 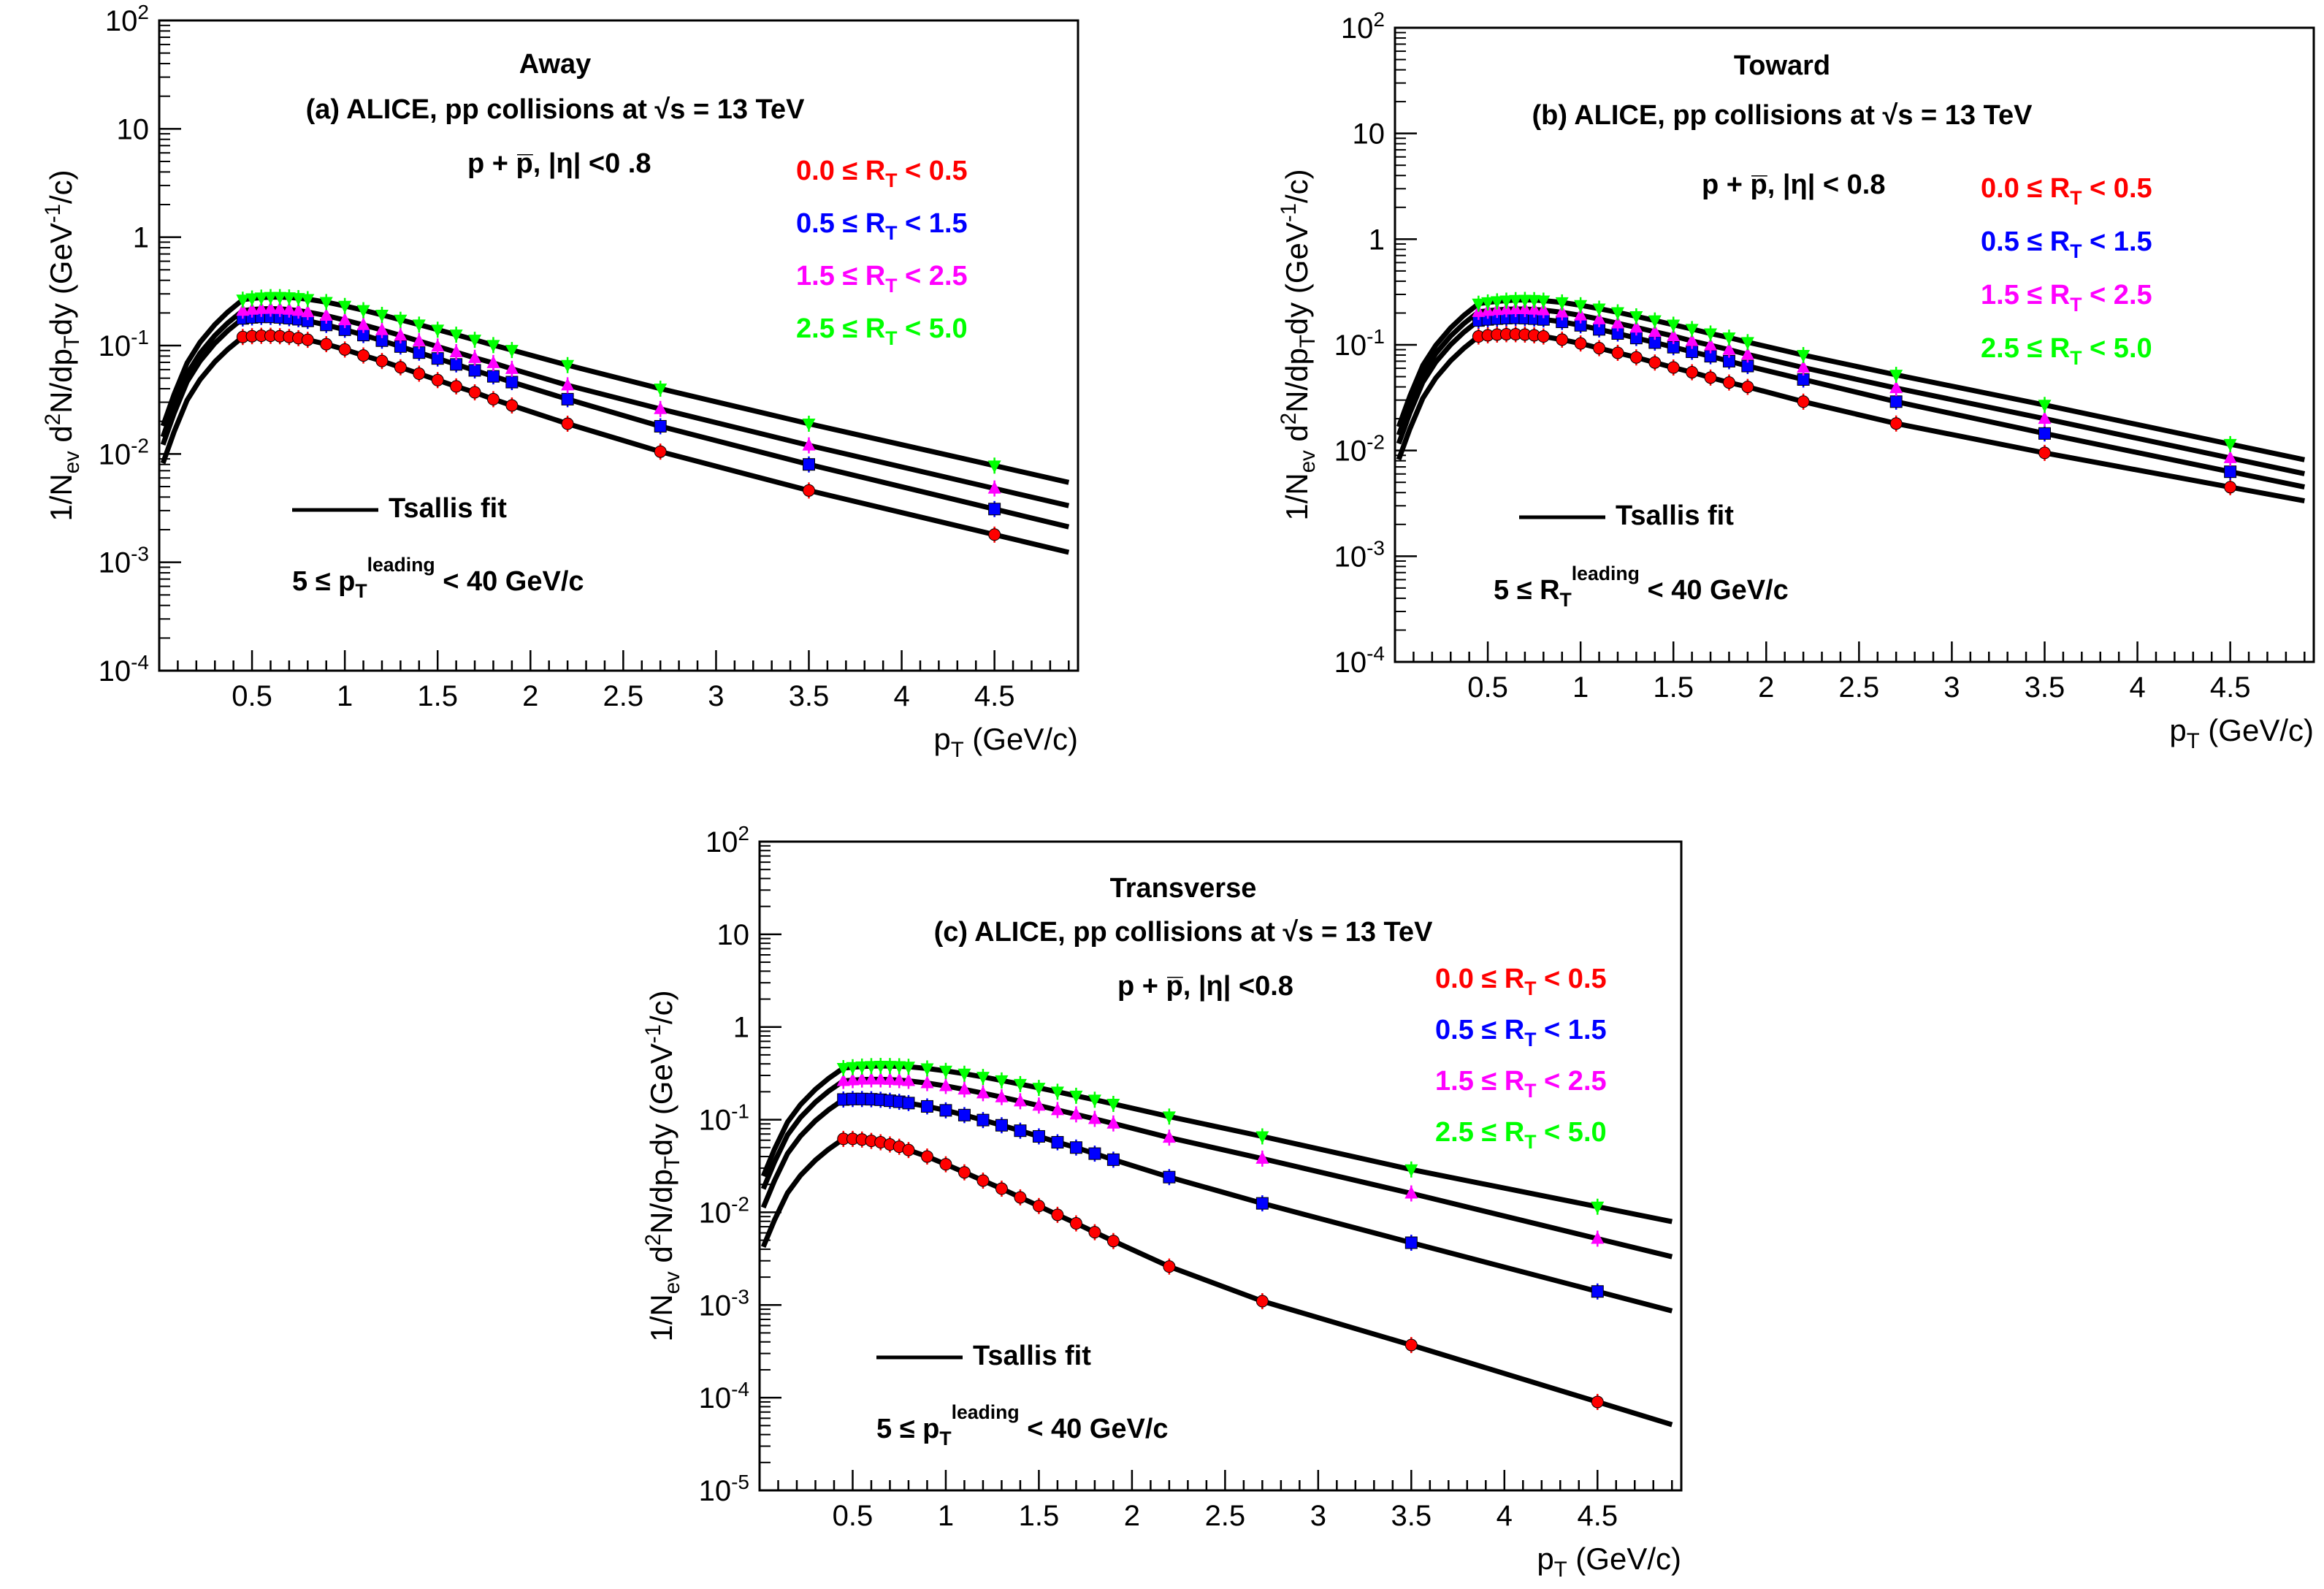 What do you see at coordinates (438, 578) in the screenshot?
I see `condition-label: 5 ≤ pTleading < 40 GeV/c` at bounding box center [438, 578].